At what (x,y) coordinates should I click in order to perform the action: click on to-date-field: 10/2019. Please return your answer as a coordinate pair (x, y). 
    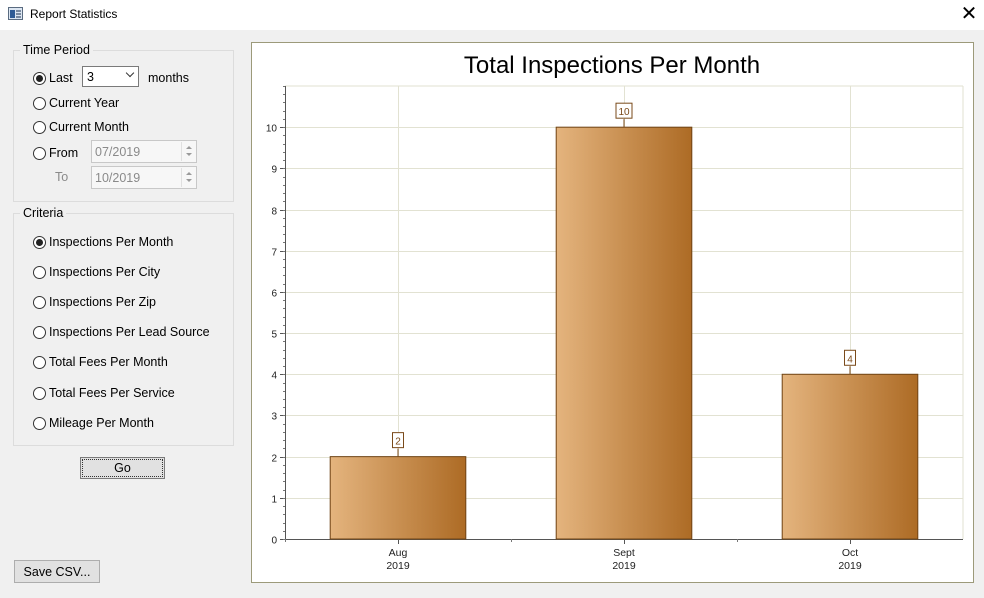
    Looking at the image, I should click on (144, 177).